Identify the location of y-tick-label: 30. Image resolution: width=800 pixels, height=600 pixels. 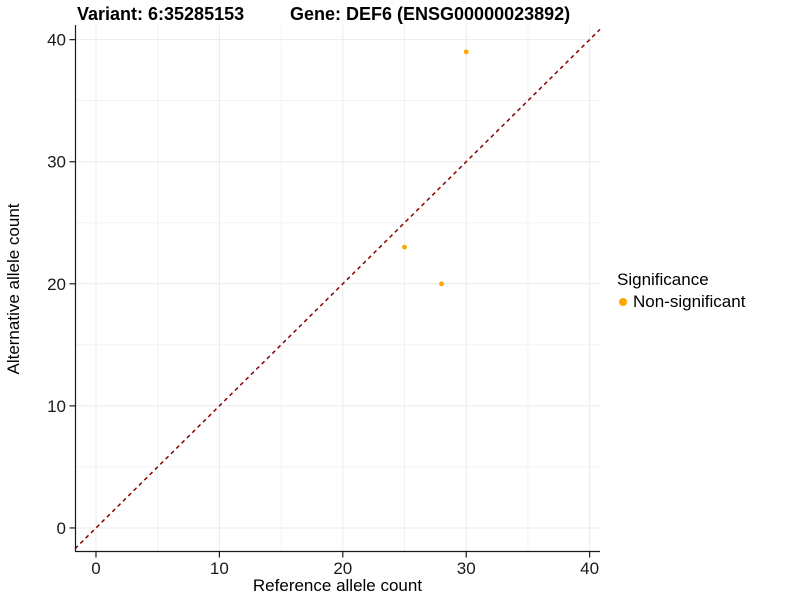
(56, 162).